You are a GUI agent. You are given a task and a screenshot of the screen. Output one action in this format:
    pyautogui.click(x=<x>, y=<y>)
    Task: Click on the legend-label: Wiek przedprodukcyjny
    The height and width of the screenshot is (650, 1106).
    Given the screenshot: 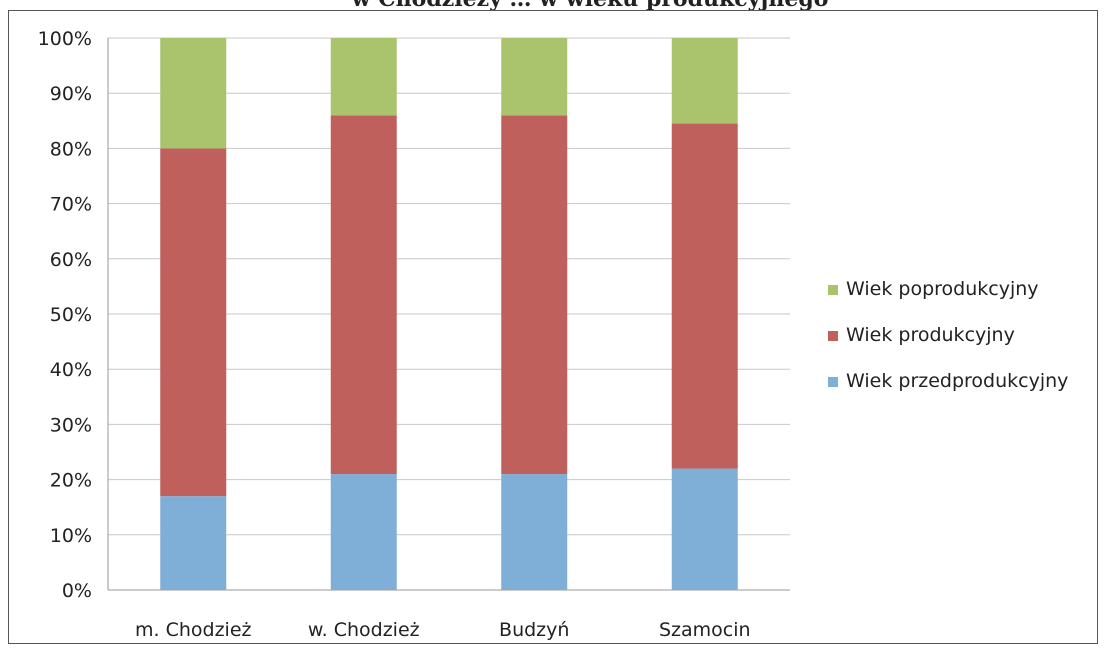 What is the action you would take?
    pyautogui.click(x=957, y=381)
    